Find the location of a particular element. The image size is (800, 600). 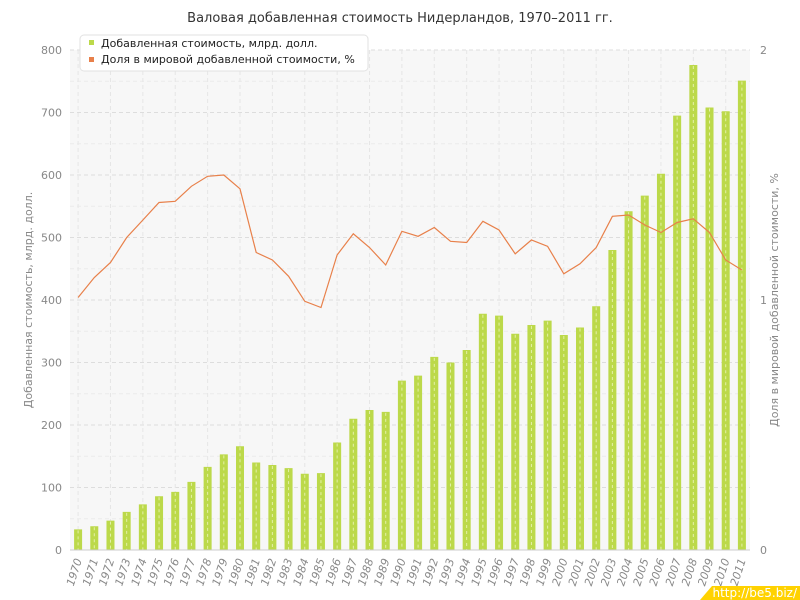

y-tick-label: 200 is located at coordinates (51, 425).